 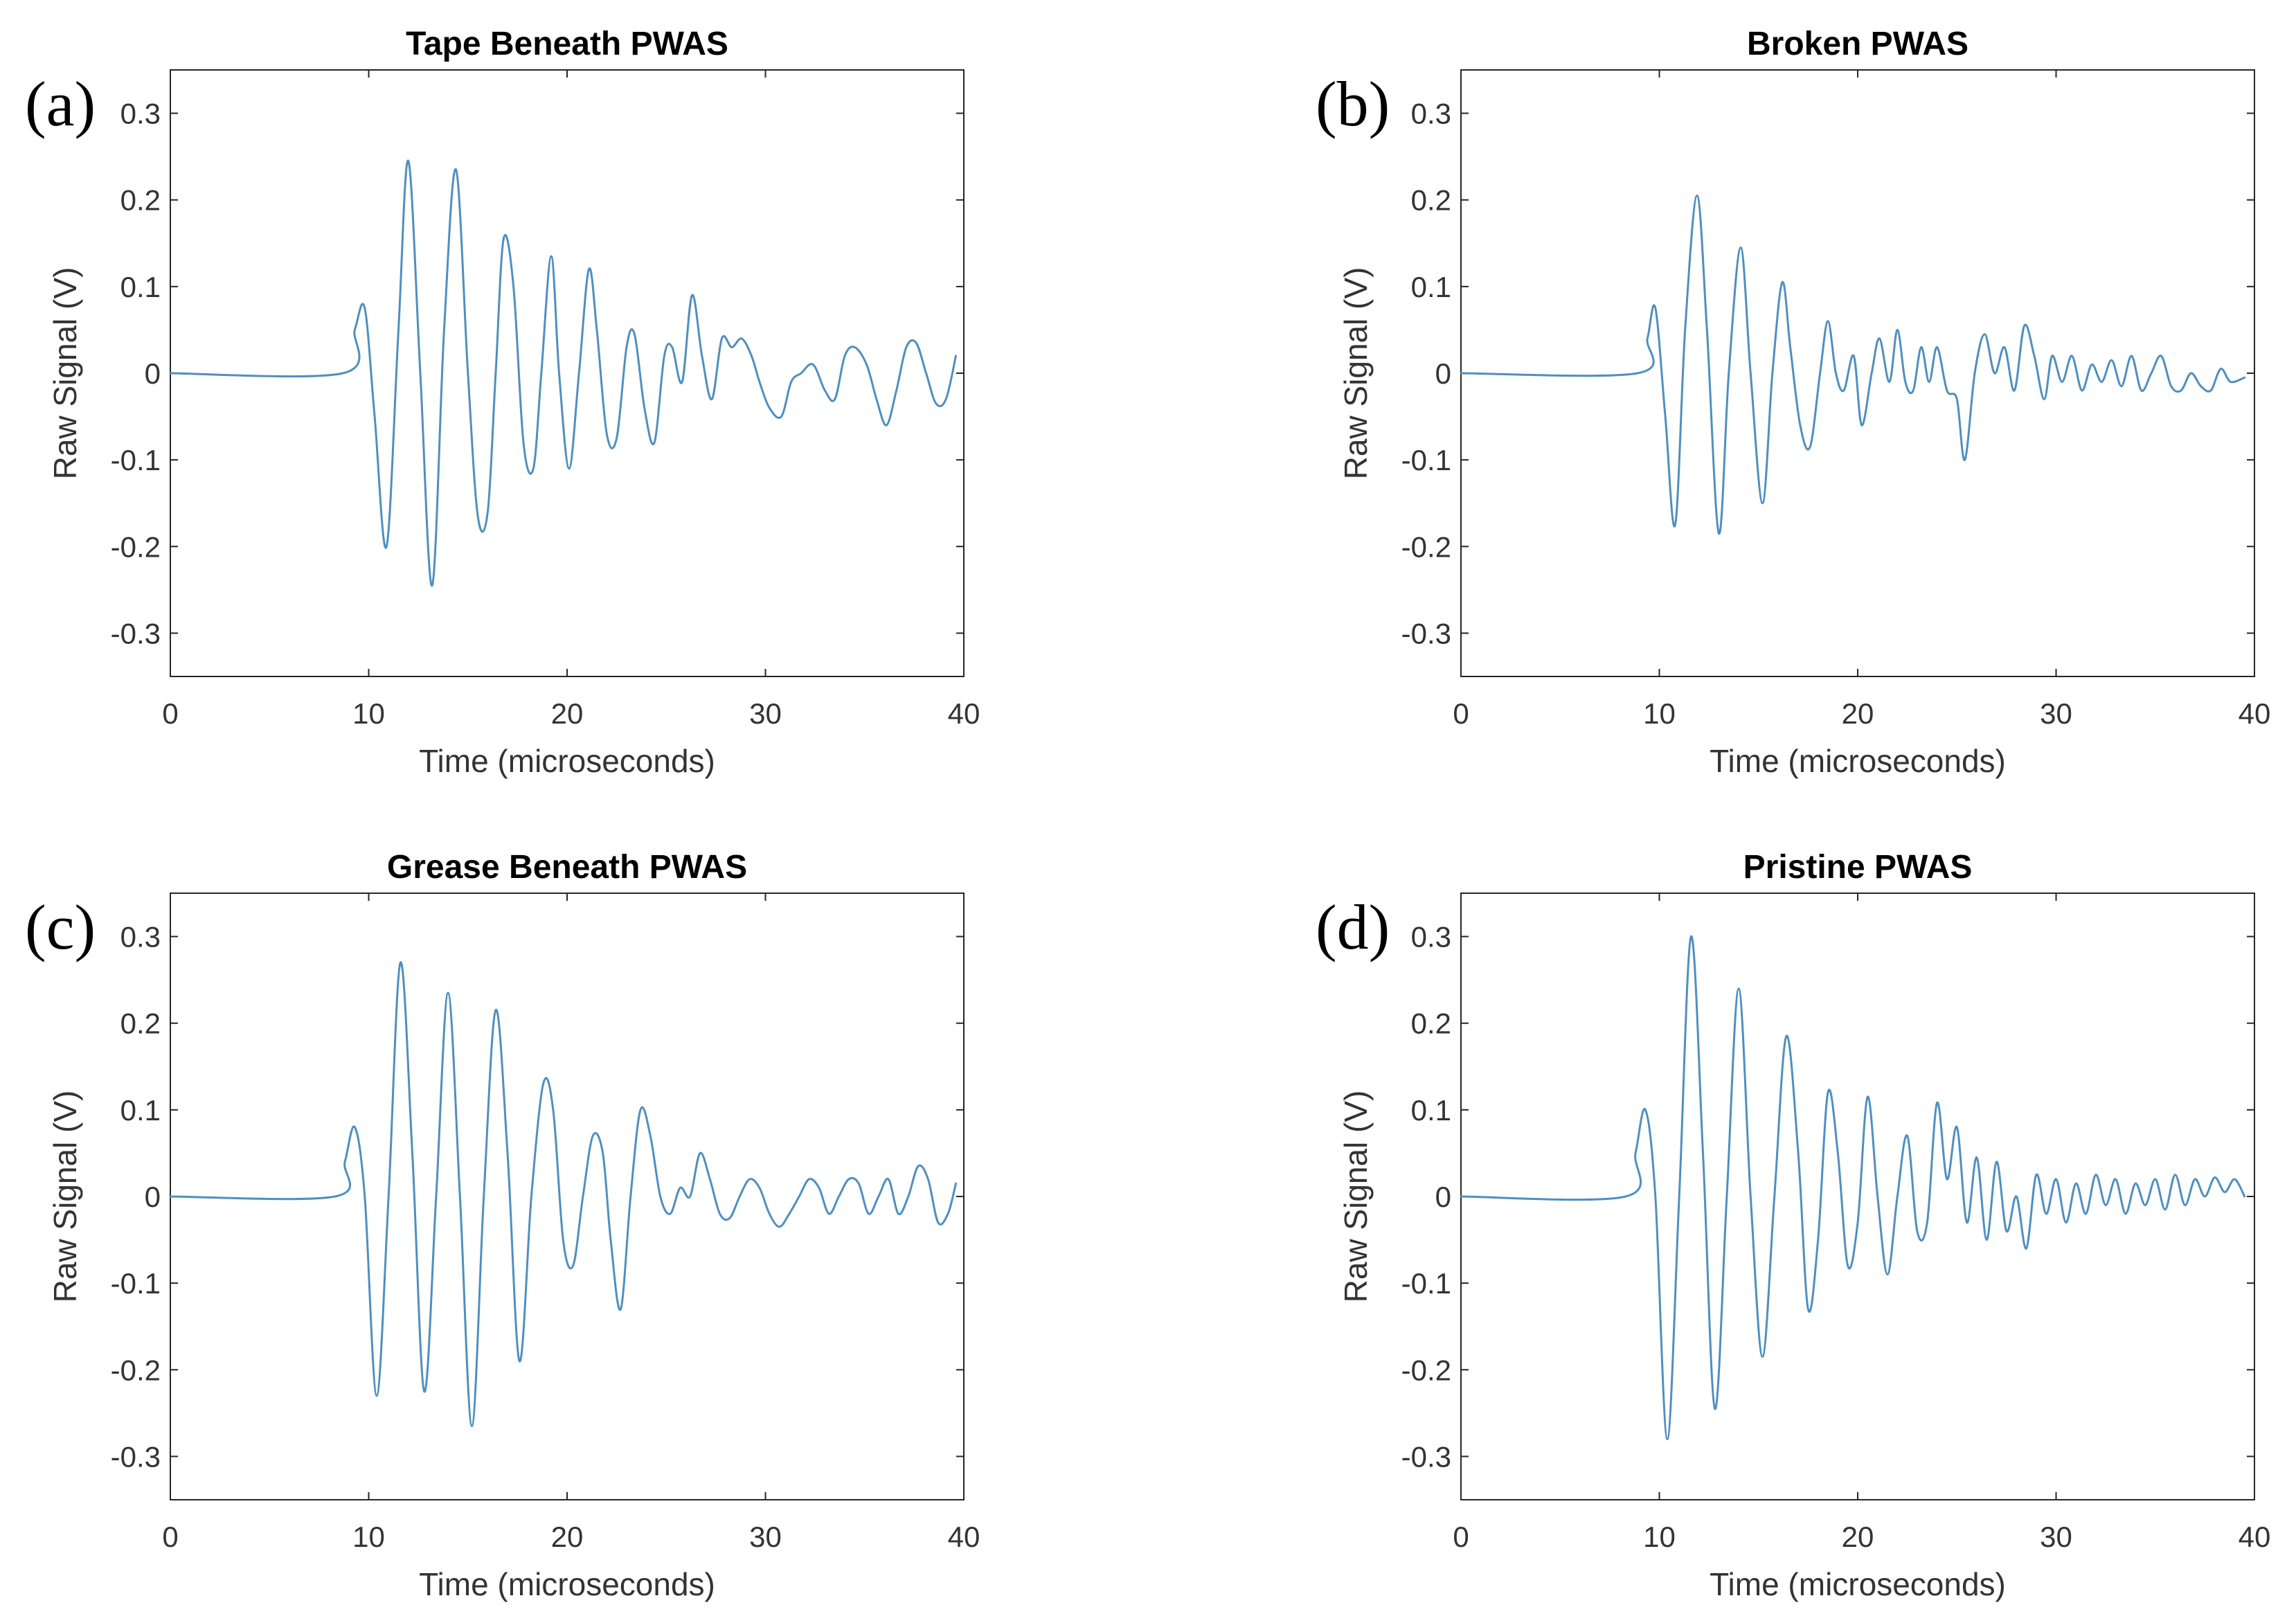 I want to click on panel-label: (d), so click(x=1353, y=927).